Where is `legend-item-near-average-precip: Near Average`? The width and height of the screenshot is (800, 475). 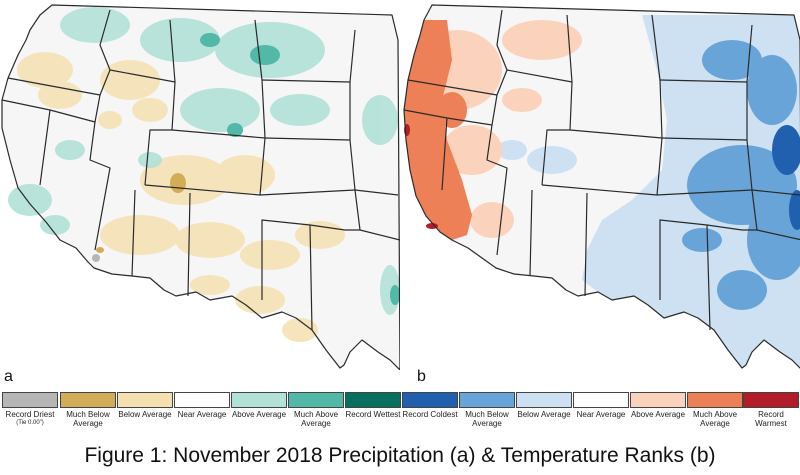 legend-item-near-average-precip: Near Average is located at coordinates (202, 405).